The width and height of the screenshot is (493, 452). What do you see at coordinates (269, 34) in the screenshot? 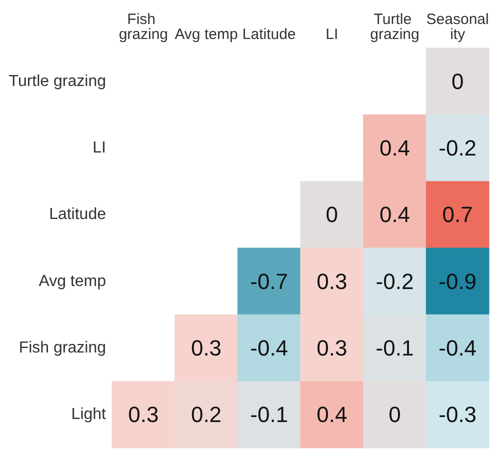
I see `x-tick-label: Latitude` at bounding box center [269, 34].